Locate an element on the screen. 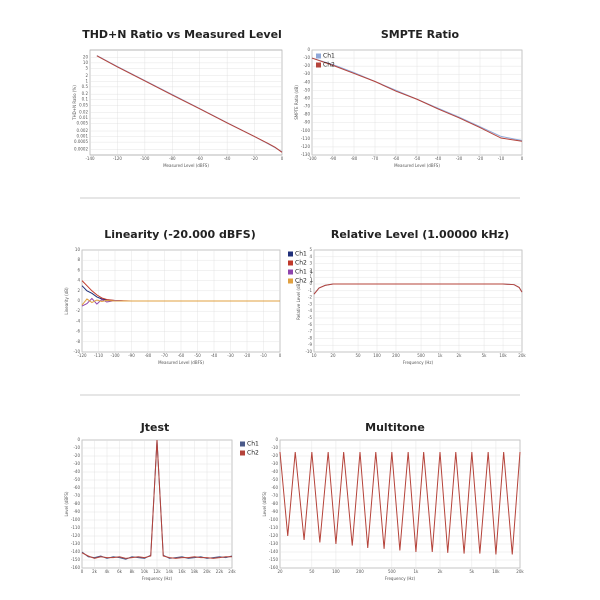  y-axis-label: SMPTE Ratio (dB) is located at coordinates (296, 102).